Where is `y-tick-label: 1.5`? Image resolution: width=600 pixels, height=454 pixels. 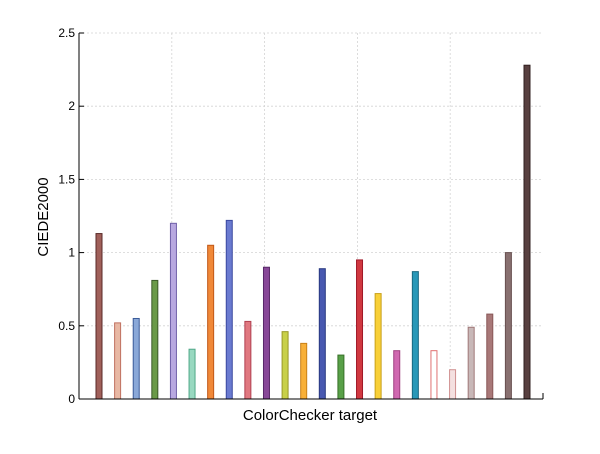
y-tick-label: 1.5 is located at coordinates (66, 179).